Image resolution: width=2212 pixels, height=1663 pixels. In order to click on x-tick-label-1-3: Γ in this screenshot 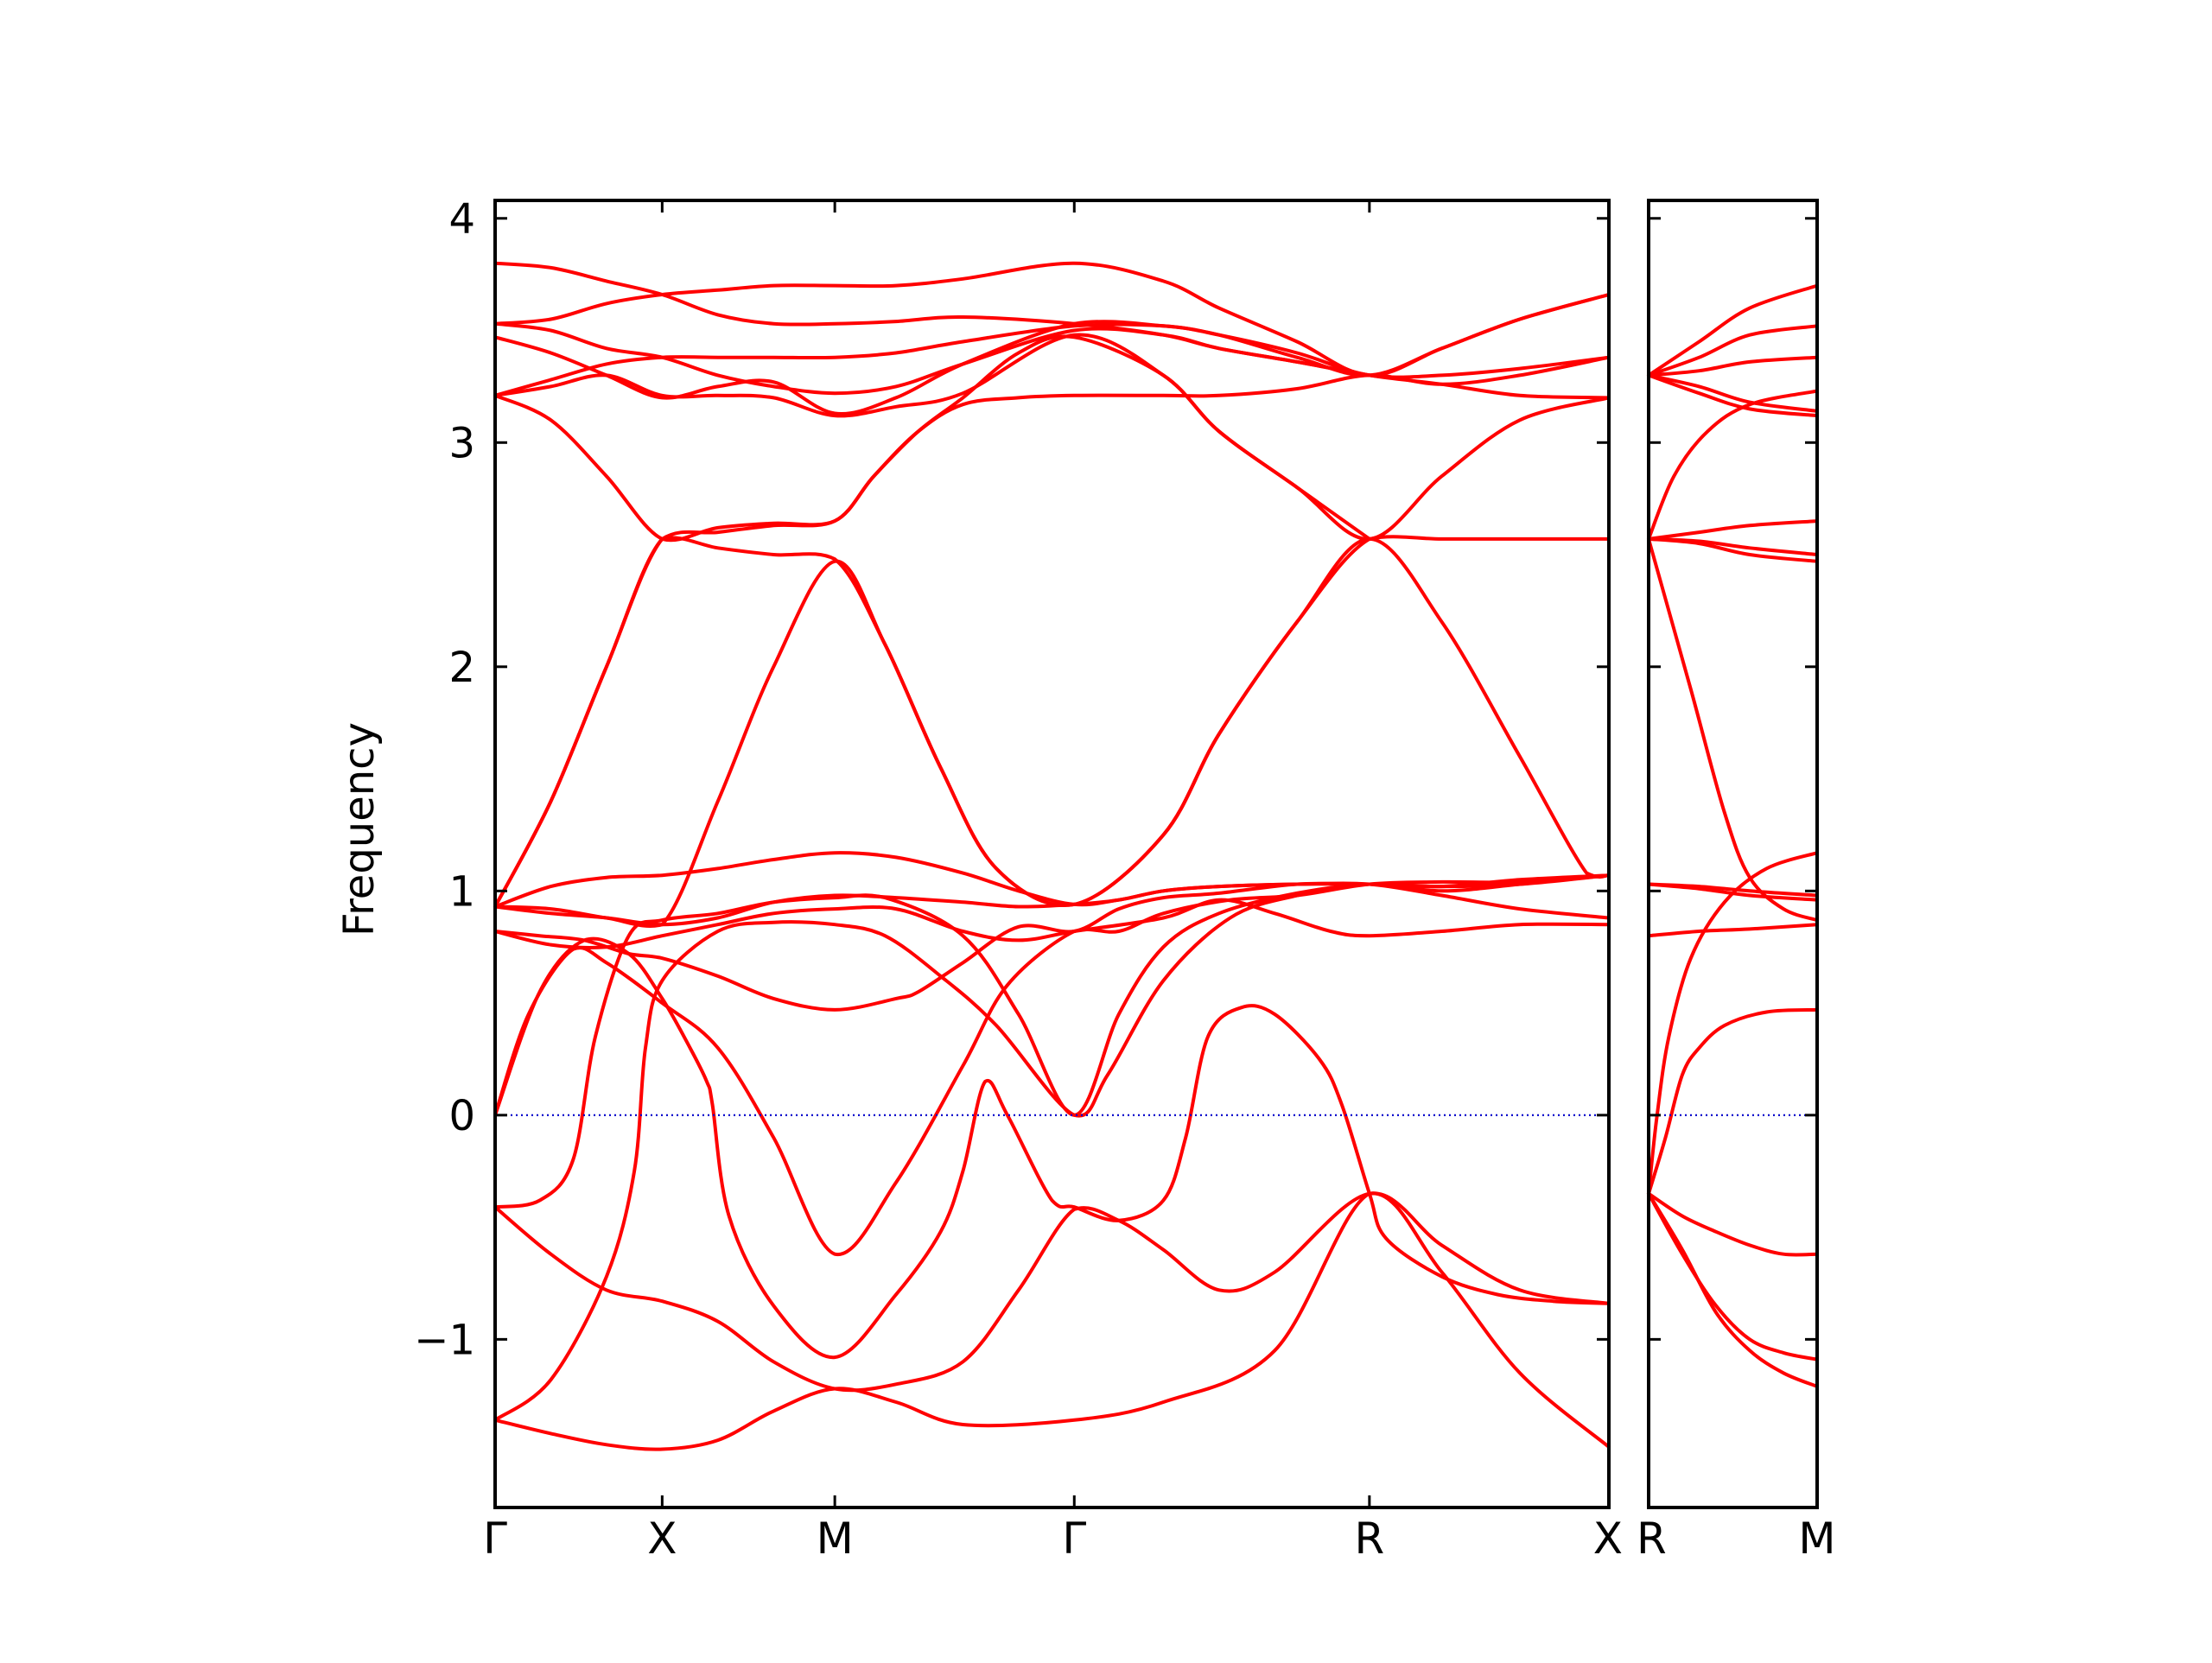, I will do `click(1074, 1539)`.